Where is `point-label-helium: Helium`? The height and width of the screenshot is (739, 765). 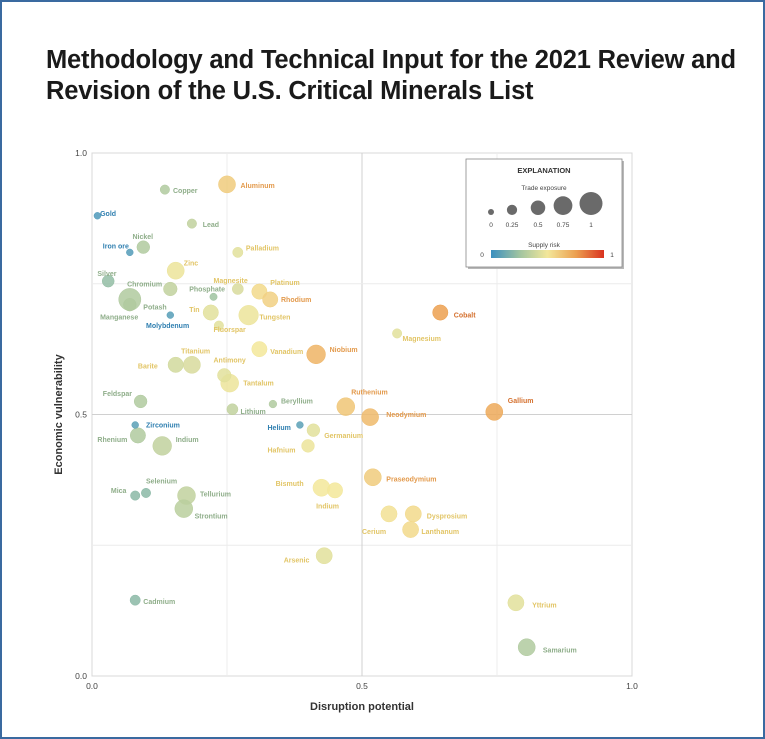 point-label-helium: Helium is located at coordinates (279, 428).